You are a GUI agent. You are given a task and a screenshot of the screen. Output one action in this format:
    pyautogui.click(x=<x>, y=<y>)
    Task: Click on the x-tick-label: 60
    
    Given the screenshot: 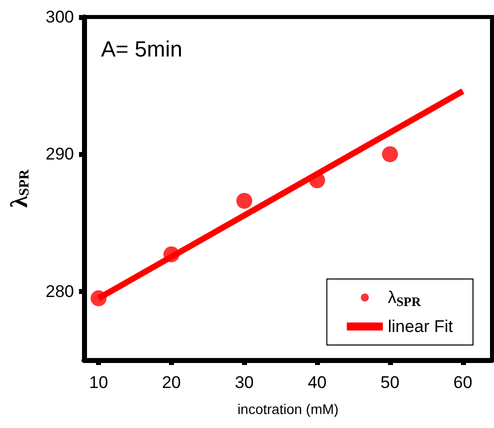 What is the action you would take?
    pyautogui.click(x=462, y=382)
    